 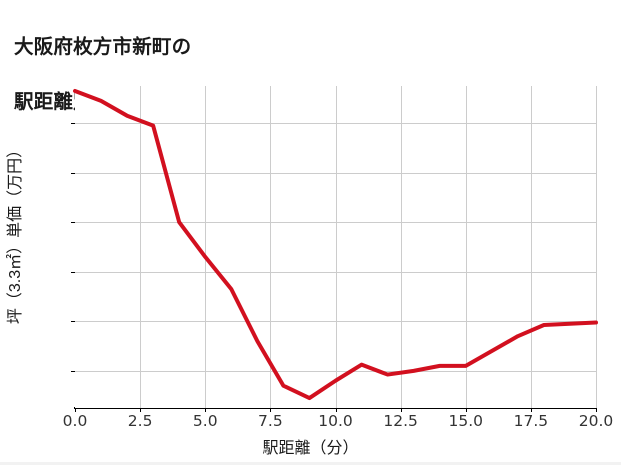 What do you see at coordinates (75, 421) in the screenshot?
I see `x-tick-label: 0.0` at bounding box center [75, 421].